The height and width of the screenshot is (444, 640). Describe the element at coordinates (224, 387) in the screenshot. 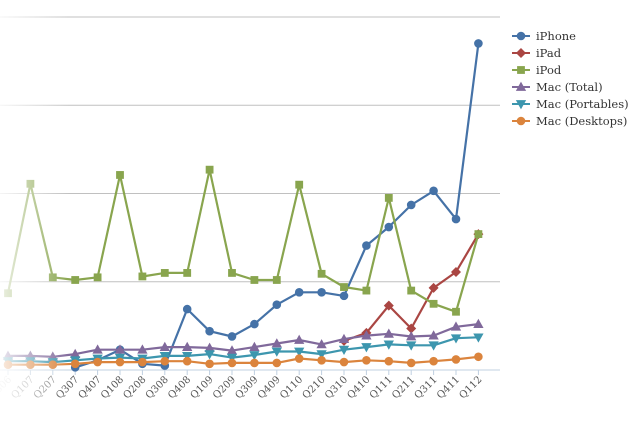

I see `x-tick-label: Q209` at that location.